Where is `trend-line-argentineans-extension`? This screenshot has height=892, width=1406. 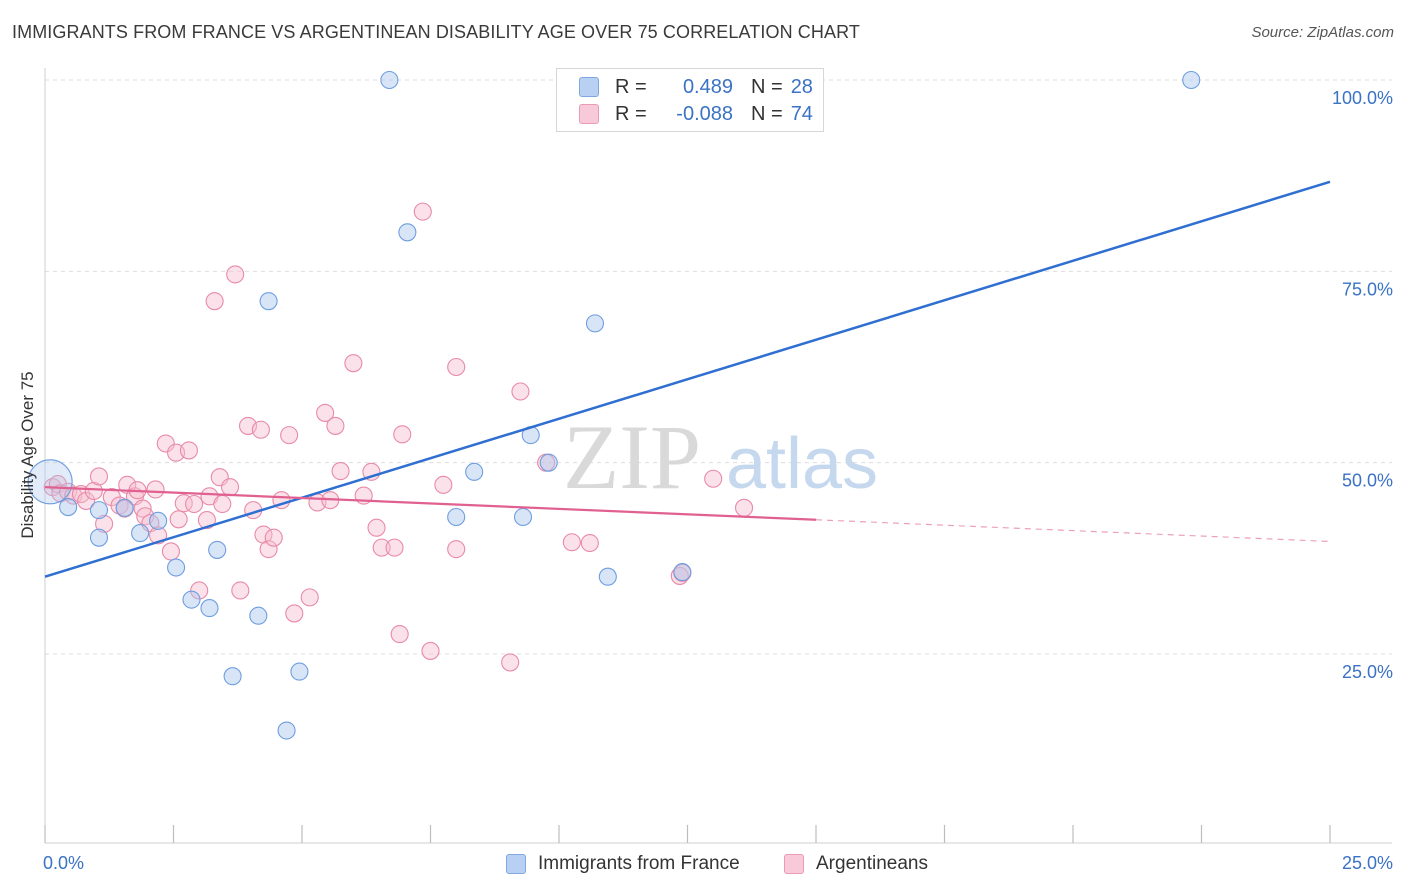
trend-line-argentineans-extension is located at coordinates (1073, 531).